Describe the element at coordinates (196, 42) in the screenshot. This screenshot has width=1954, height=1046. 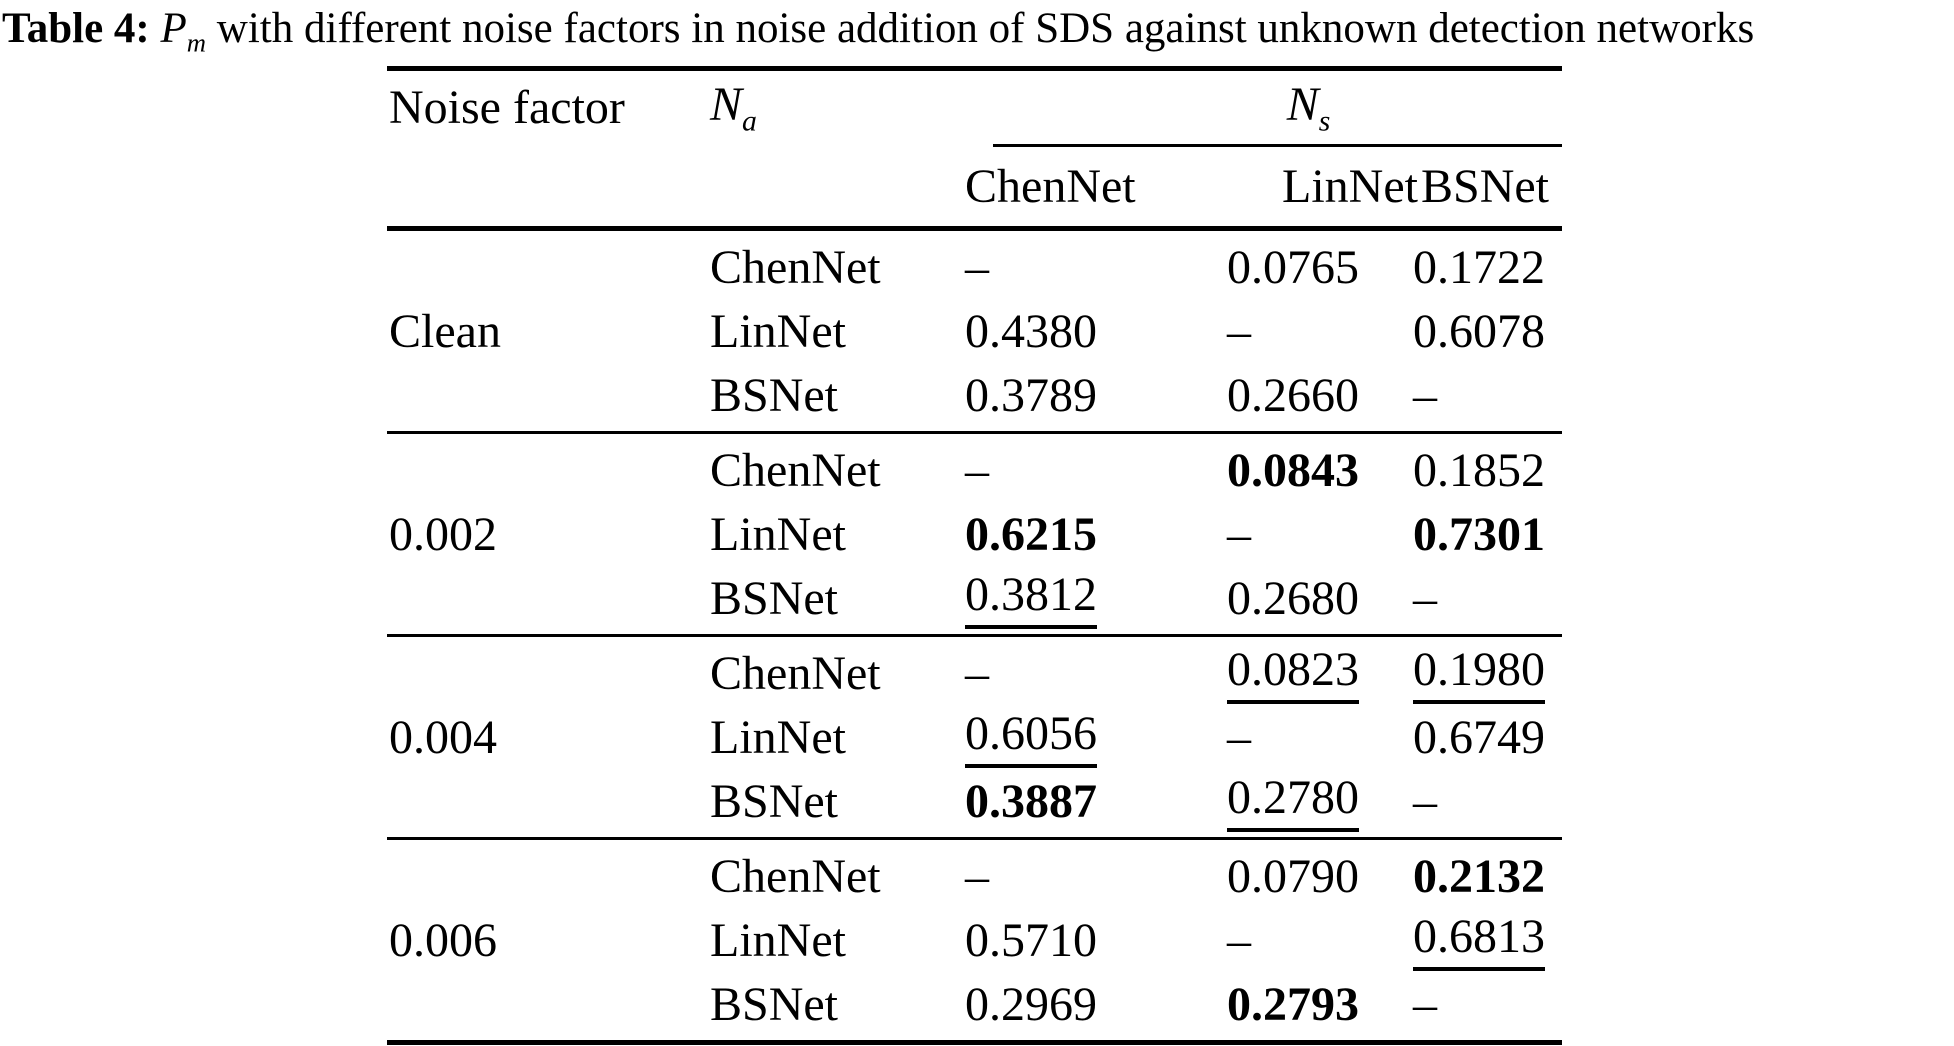
I see `caption-variable-subscript: m` at that location.